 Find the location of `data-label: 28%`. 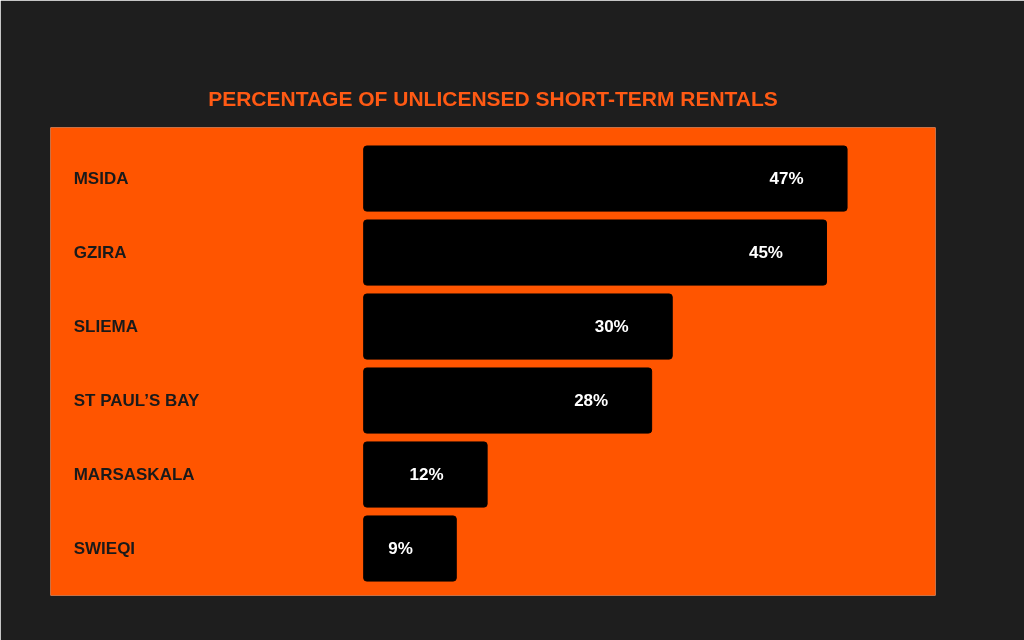

data-label: 28% is located at coordinates (591, 401).